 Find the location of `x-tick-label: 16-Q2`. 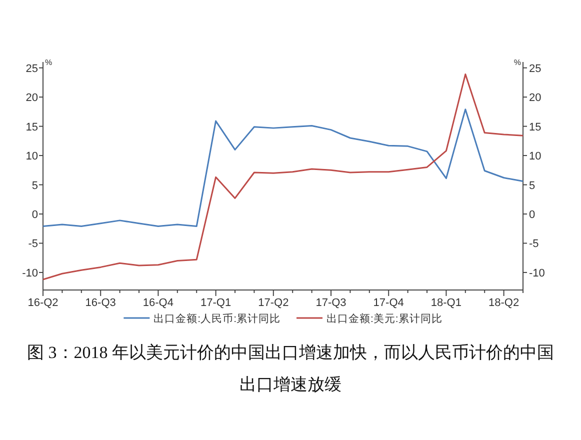

x-tick-label: 16-Q2 is located at coordinates (43, 303).